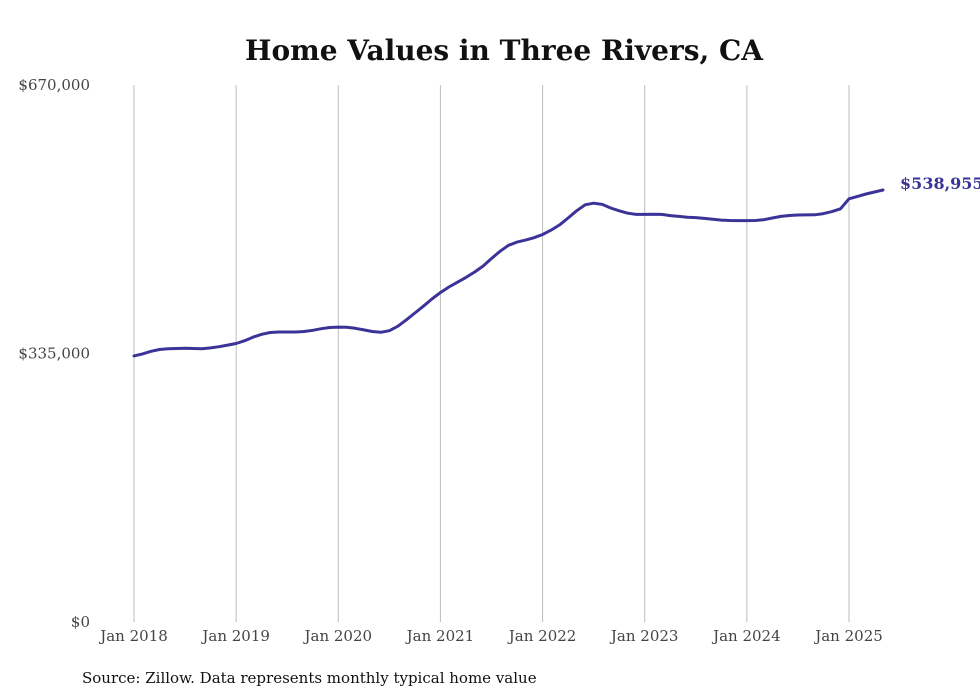  Describe the element at coordinates (54, 85) in the screenshot. I see `y-tick-label: $670,000` at that location.